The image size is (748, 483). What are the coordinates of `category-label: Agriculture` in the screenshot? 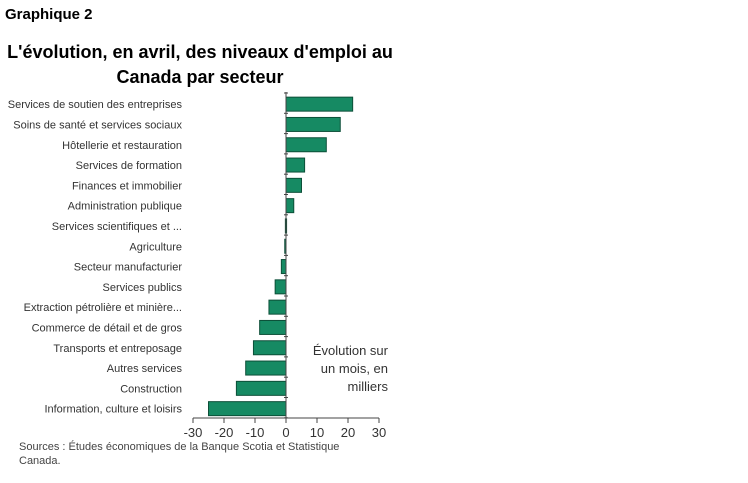 It's located at (155, 247).